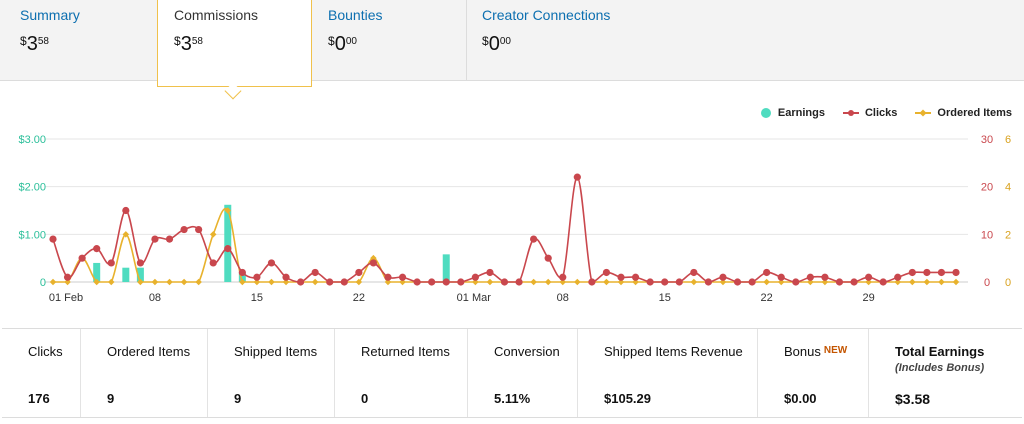 The image size is (1024, 424). What do you see at coordinates (869, 113) in the screenshot?
I see `legend-clicks: Clicks` at bounding box center [869, 113].